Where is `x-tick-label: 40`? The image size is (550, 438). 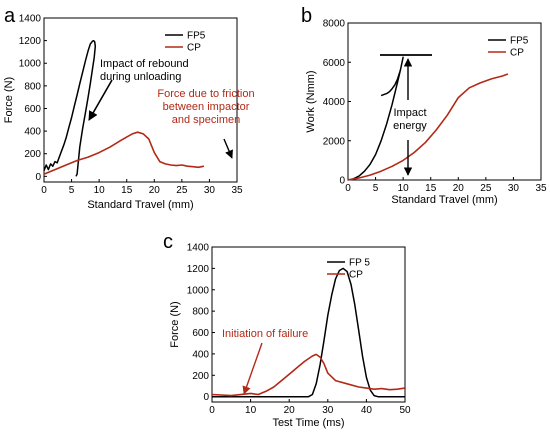 x-tick-label: 40 is located at coordinates (367, 410).